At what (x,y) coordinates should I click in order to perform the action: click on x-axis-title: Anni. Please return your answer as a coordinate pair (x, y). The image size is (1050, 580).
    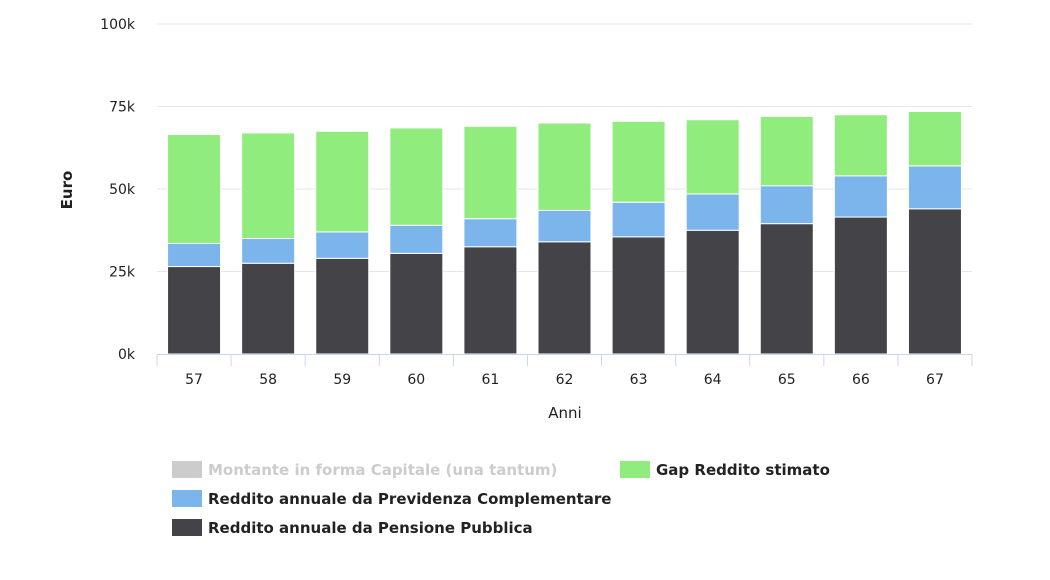
    Looking at the image, I should click on (564, 413).